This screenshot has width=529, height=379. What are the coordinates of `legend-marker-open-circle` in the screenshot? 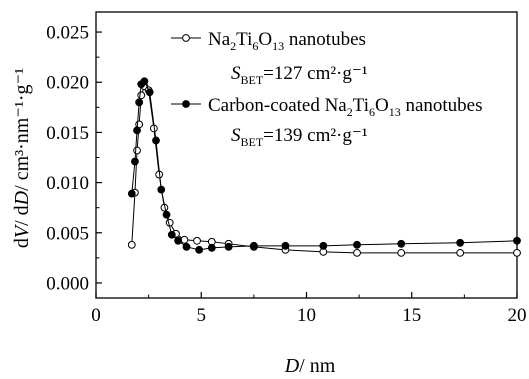 It's located at (186, 38).